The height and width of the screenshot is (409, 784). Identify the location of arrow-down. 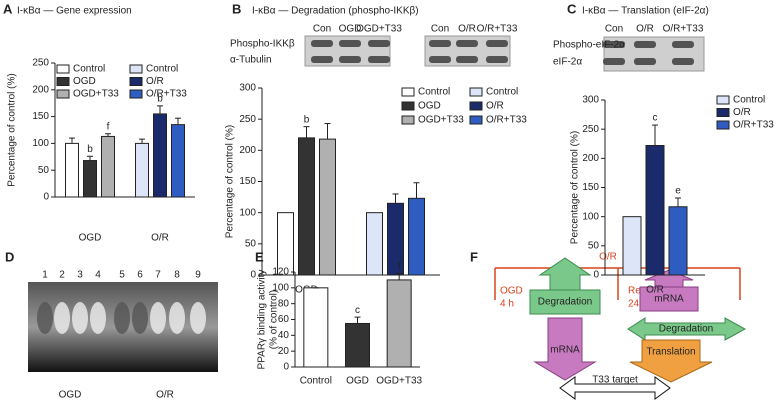
(565, 349).